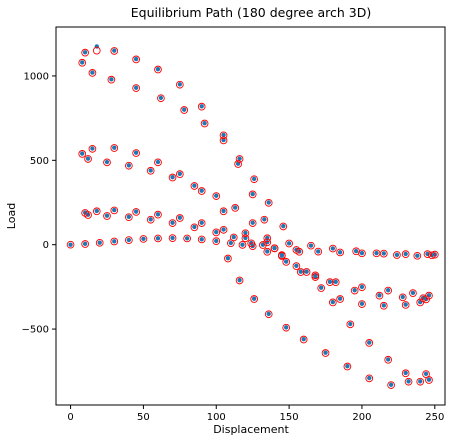 Image resolution: width=453 pixels, height=441 pixels. What do you see at coordinates (39, 161) in the screenshot?
I see `y-tick-label: 500` at bounding box center [39, 161].